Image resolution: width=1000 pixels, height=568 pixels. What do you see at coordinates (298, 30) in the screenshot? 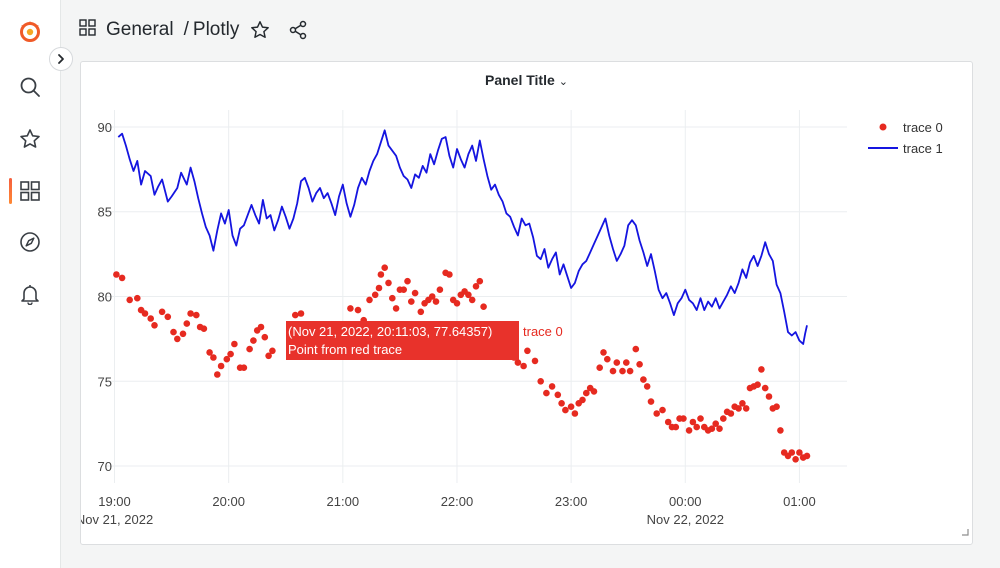
I see `share-button` at bounding box center [298, 30].